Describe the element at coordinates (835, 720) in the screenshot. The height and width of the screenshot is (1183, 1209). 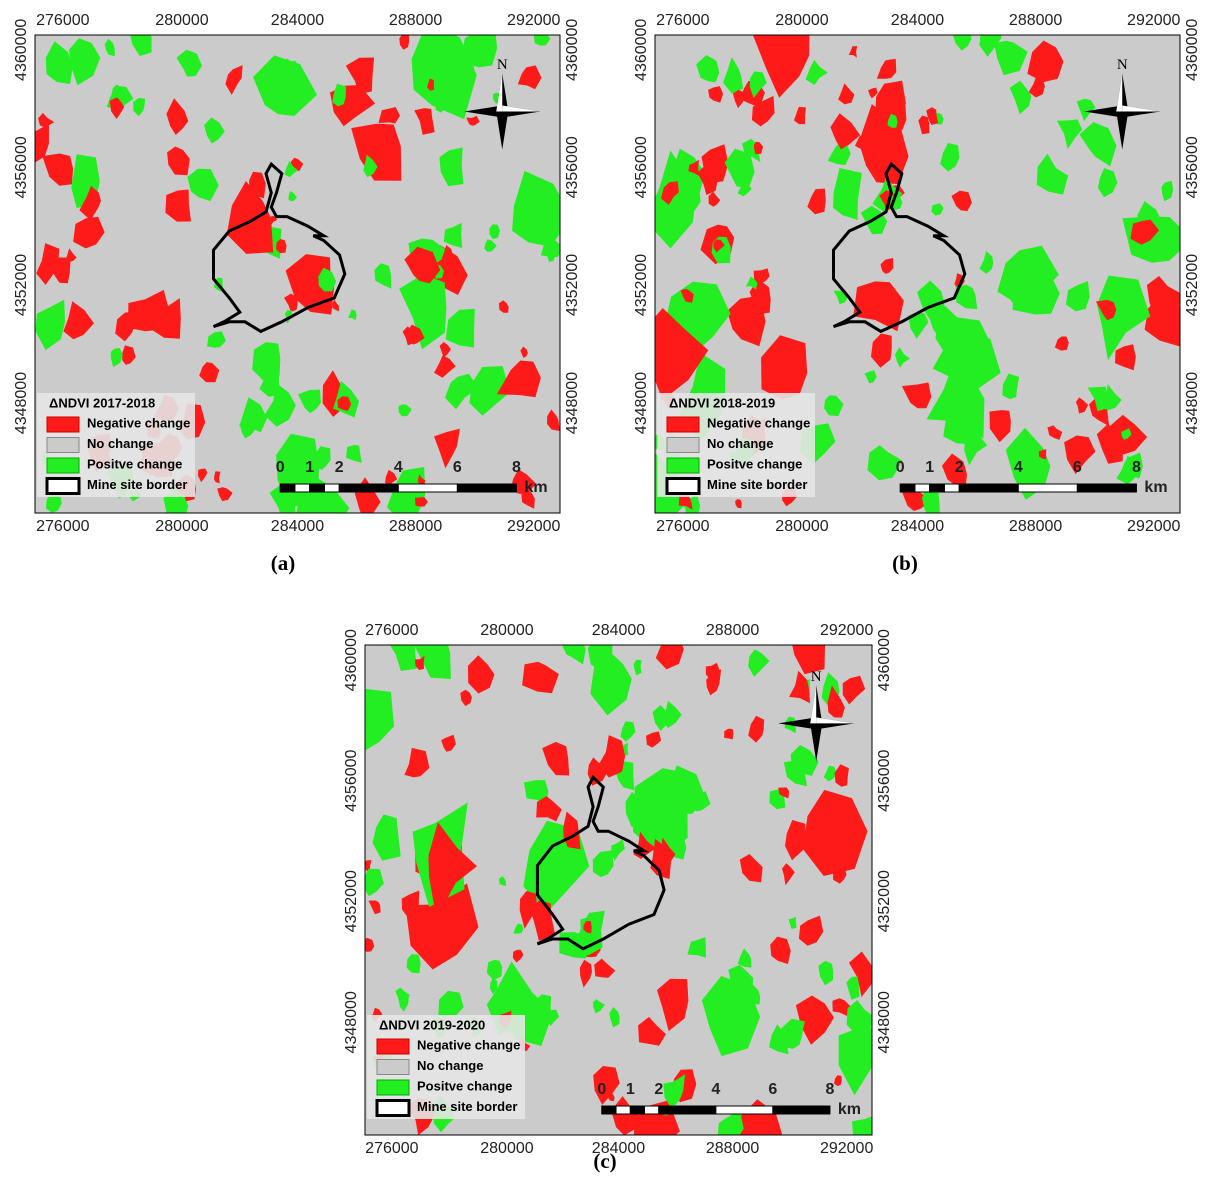
I see `north-arrow` at that location.